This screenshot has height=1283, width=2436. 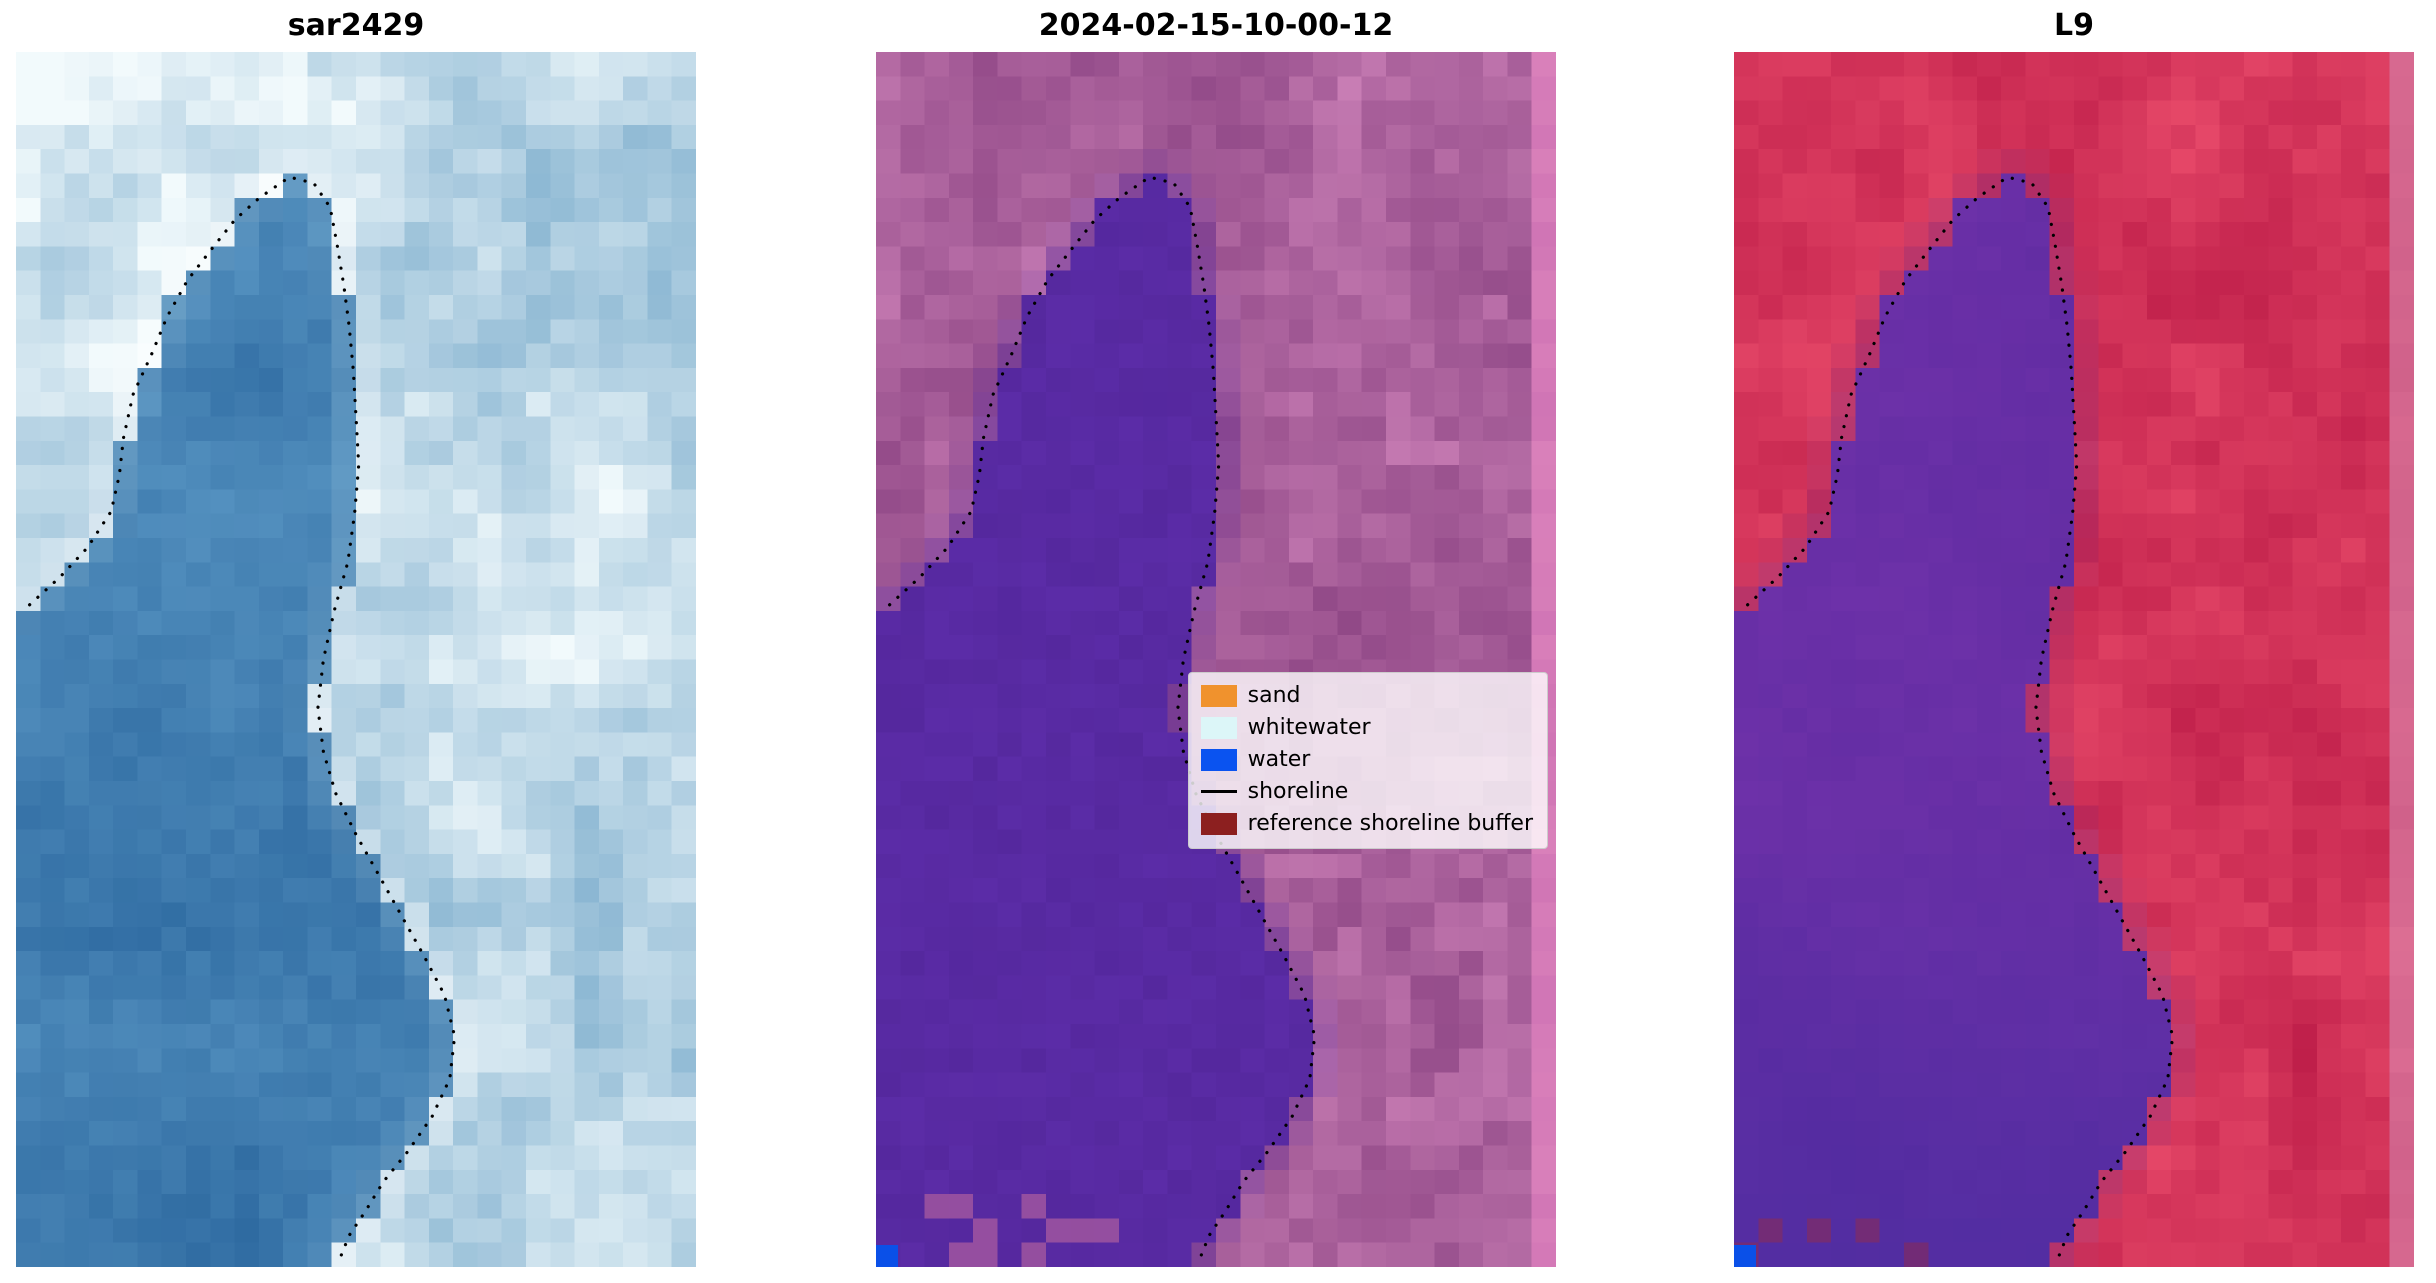 I want to click on legend-item-label: shoreline, so click(x=1298, y=791).